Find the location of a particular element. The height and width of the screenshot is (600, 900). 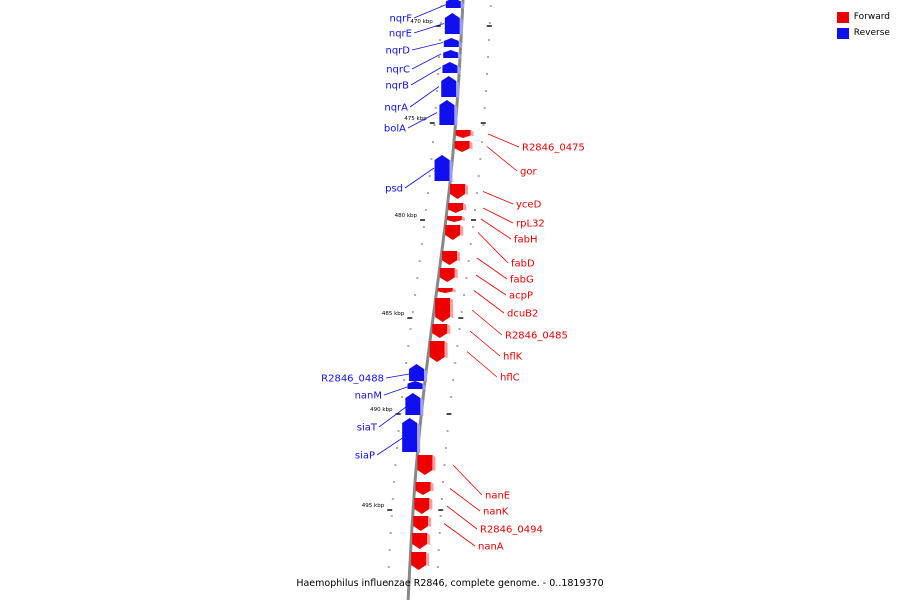

gene-bola: bolA is located at coordinates (421, 117).